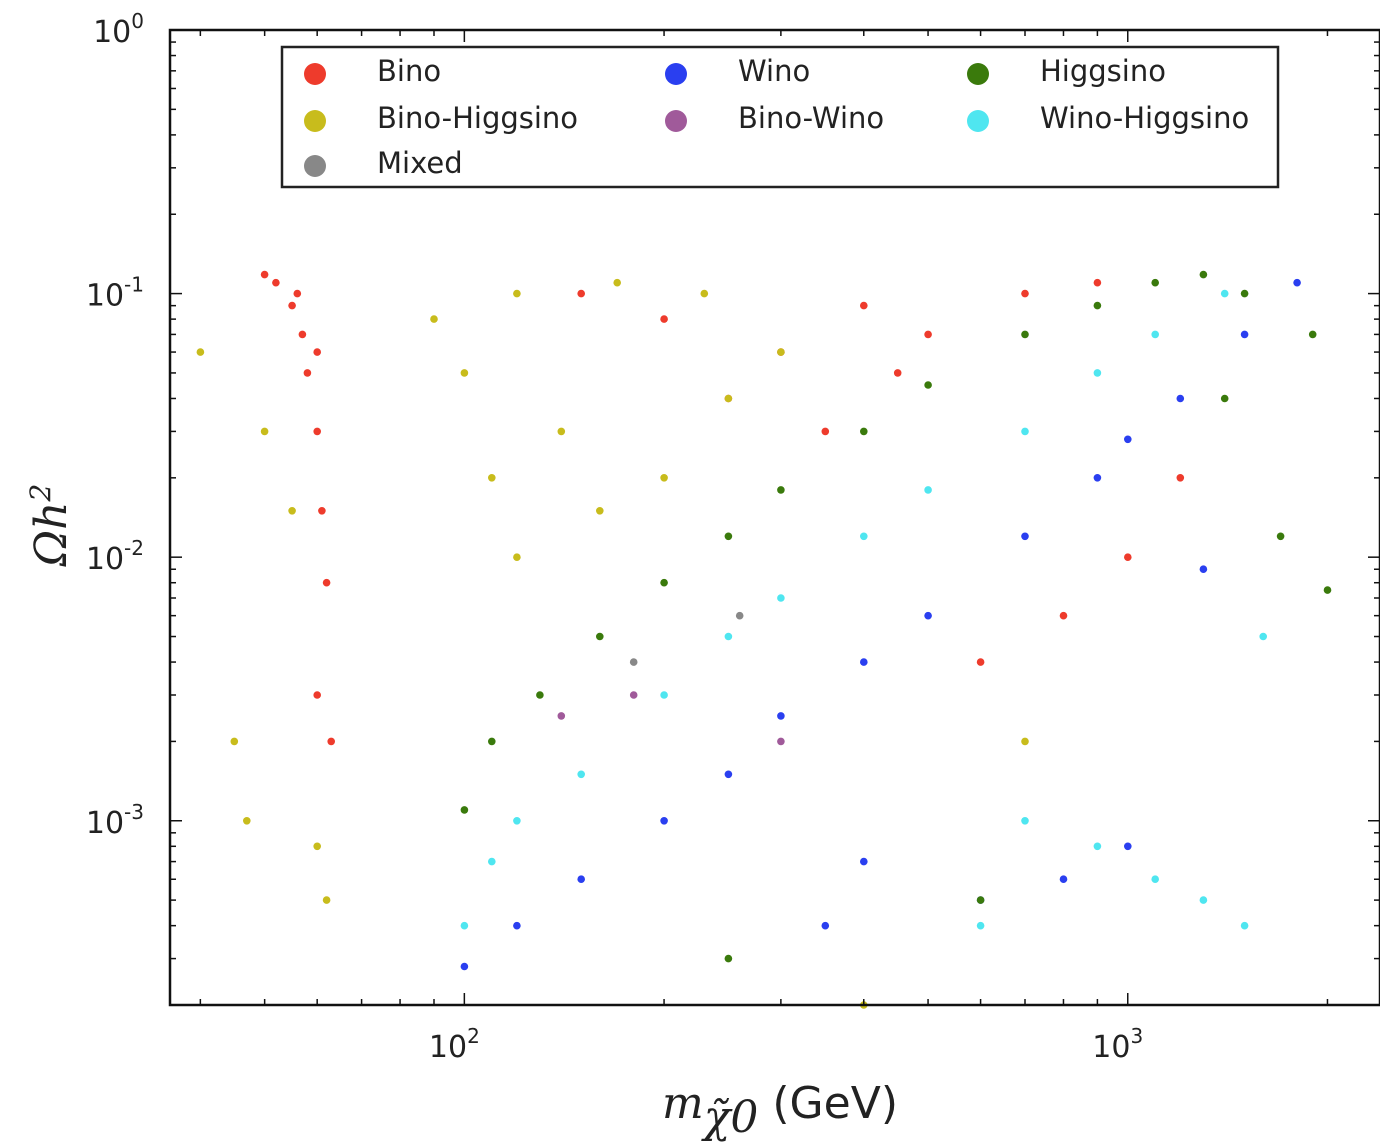 This screenshot has height=1143, width=1380. I want to click on x-tick-label: 102, so click(454, 1044).